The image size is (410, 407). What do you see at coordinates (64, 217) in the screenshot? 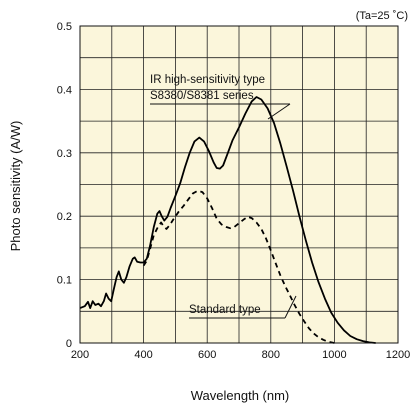
I see `y-tick-label: 0.2` at bounding box center [64, 217].